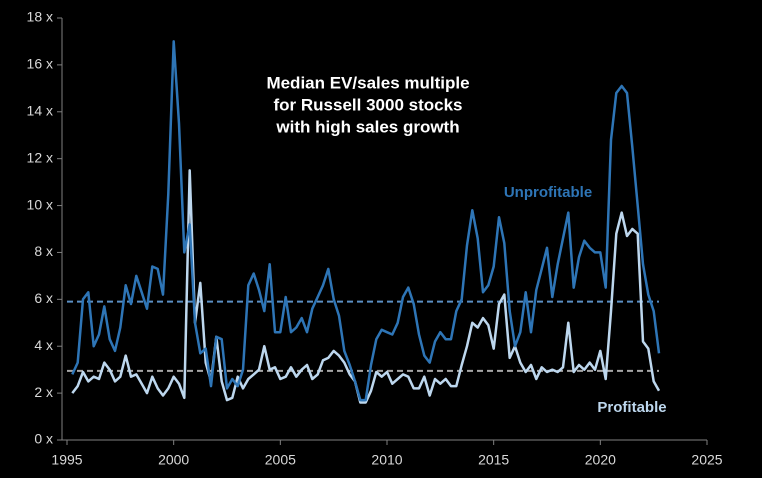  What do you see at coordinates (493, 460) in the screenshot?
I see `x-tick-label: 2015` at bounding box center [493, 460].